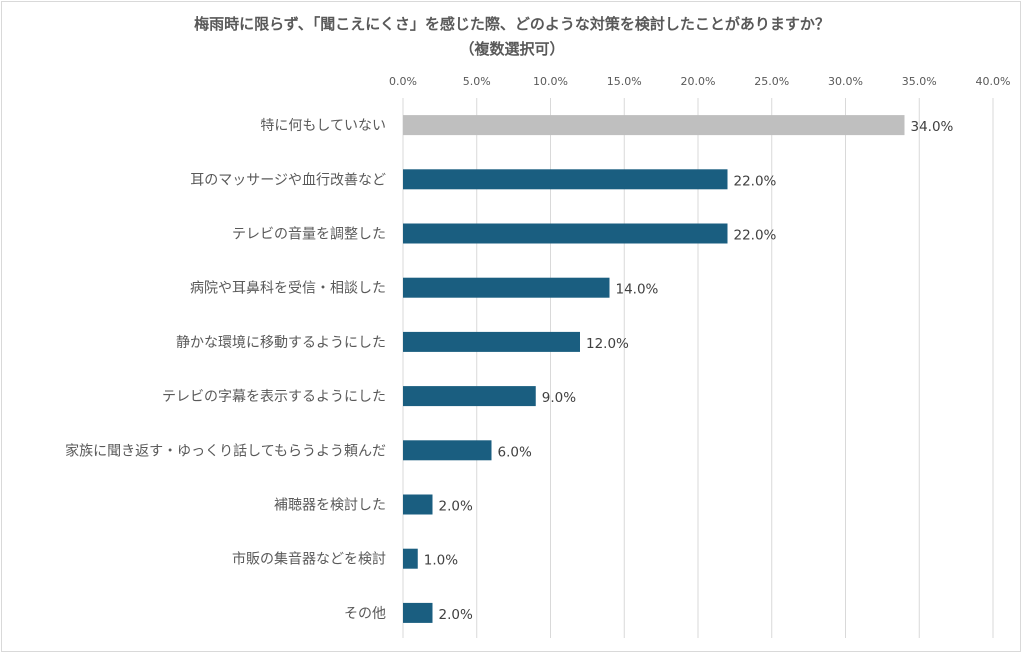 This screenshot has width=1024, height=655. What do you see at coordinates (441, 561) in the screenshot?
I see `data-label: 1.0%` at bounding box center [441, 561].